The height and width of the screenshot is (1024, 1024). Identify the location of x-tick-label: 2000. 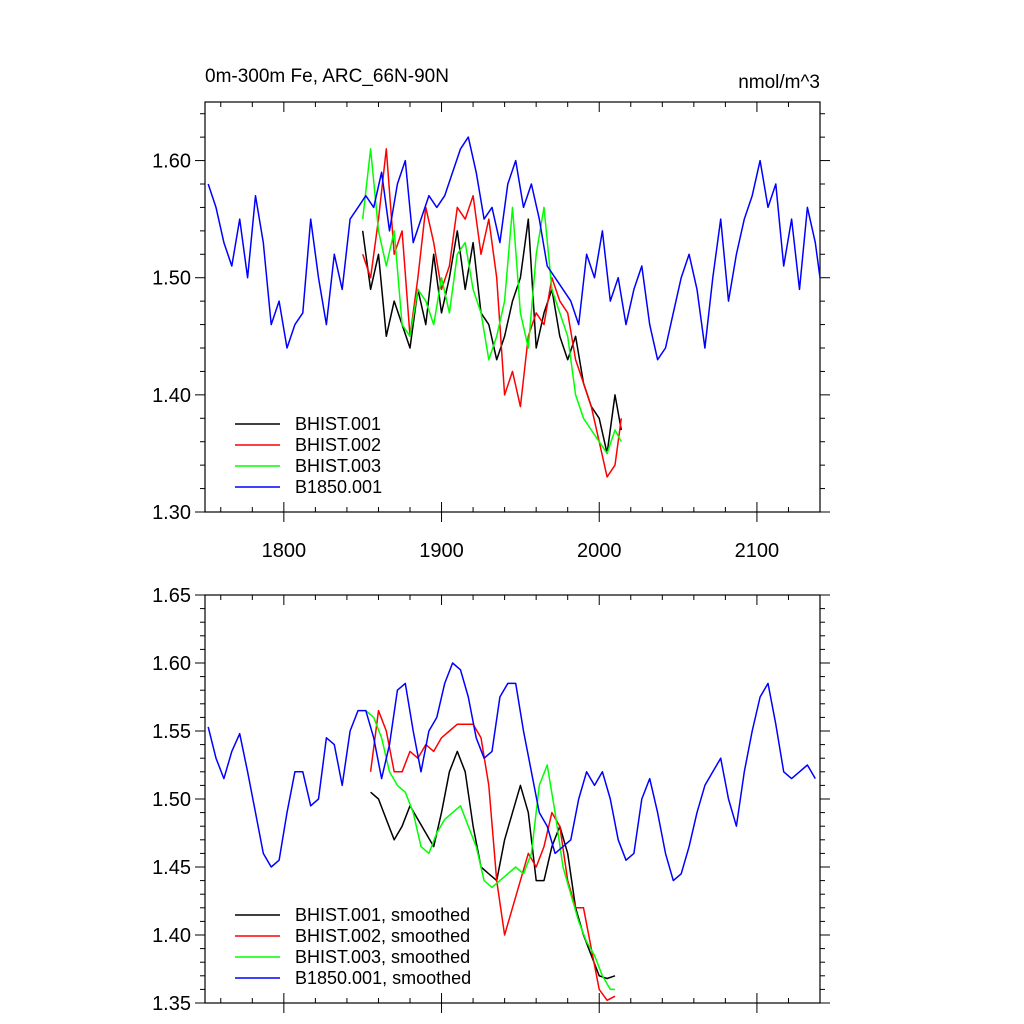
(599, 551).